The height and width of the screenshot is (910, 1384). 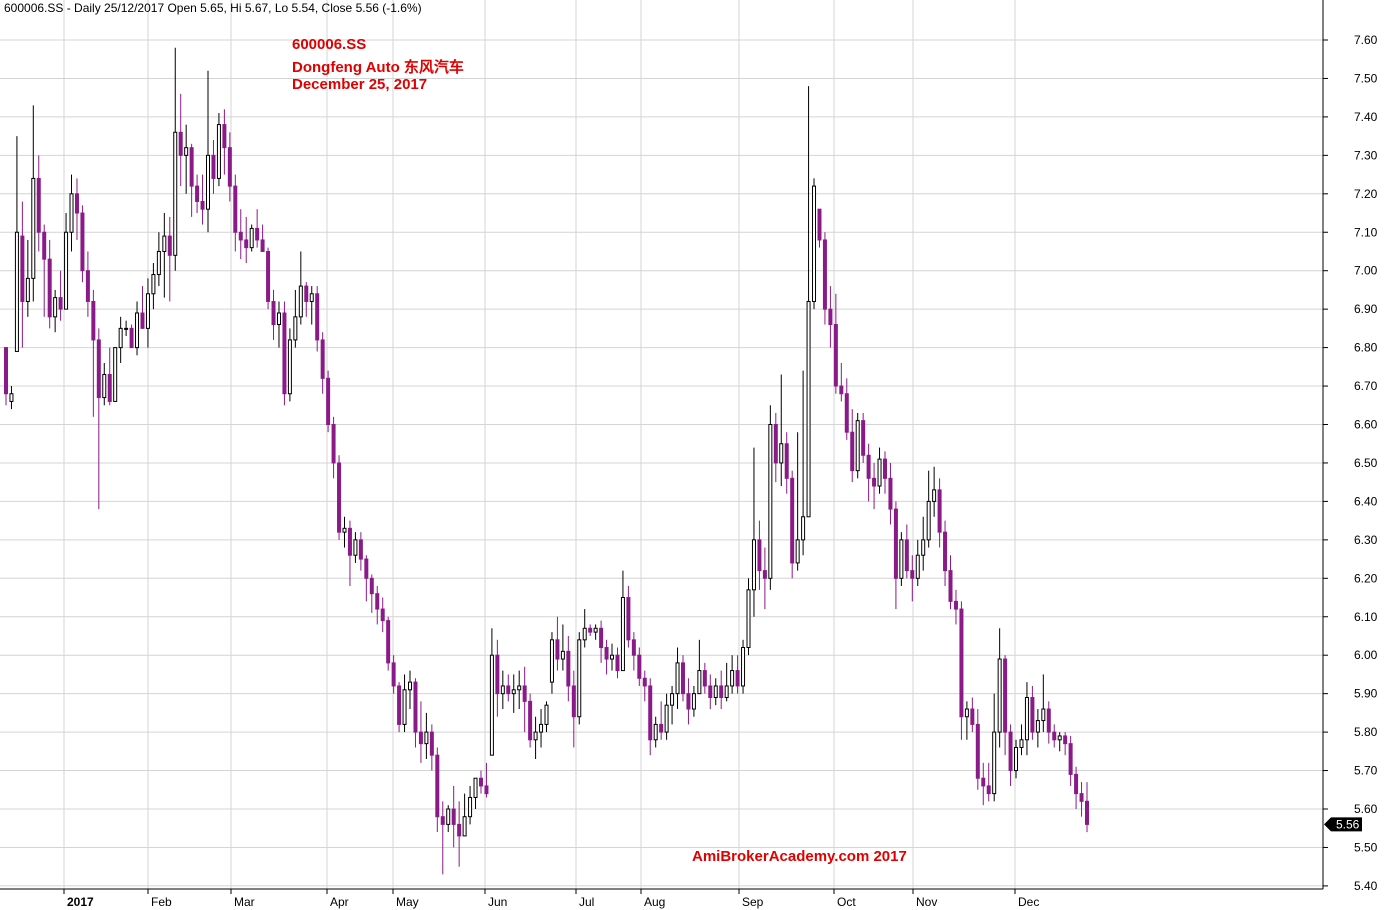 I want to click on y-tick-label: 5.60, so click(x=1366, y=809).